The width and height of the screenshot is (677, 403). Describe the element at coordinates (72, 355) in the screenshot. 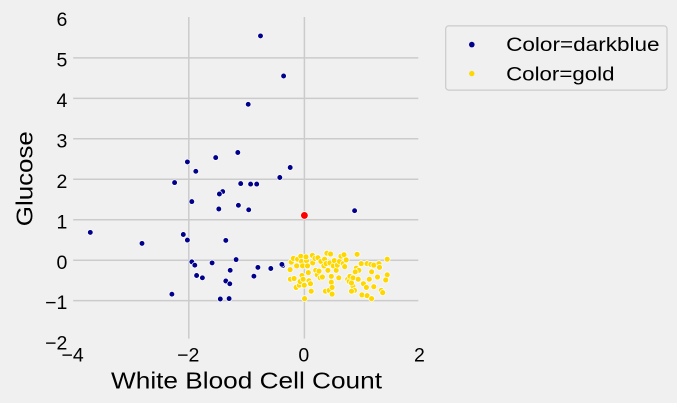

I see `svg-text: −4` at that location.